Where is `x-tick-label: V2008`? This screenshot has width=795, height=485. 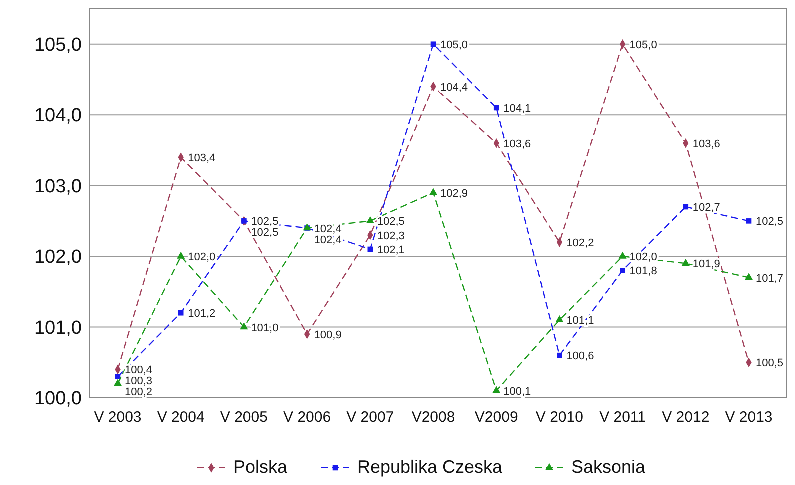 x-tick-label: V2008 is located at coordinates (434, 417).